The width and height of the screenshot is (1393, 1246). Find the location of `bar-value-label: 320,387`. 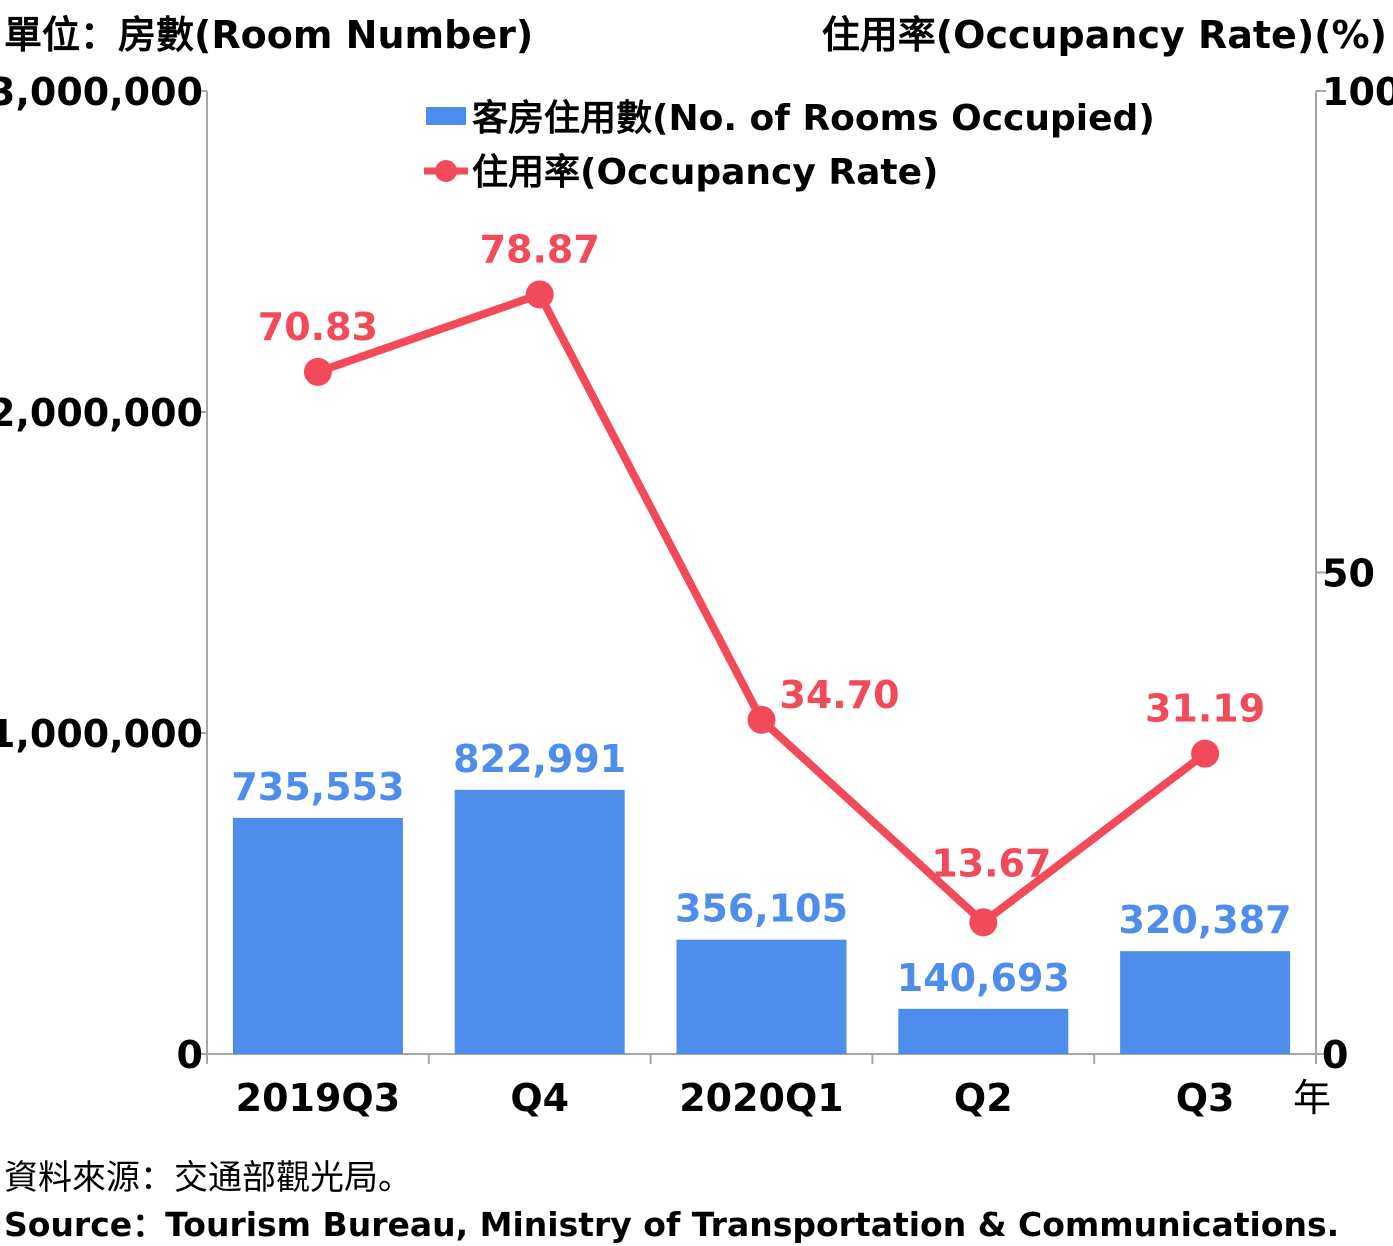

bar-value-label: 320,387 is located at coordinates (1205, 920).